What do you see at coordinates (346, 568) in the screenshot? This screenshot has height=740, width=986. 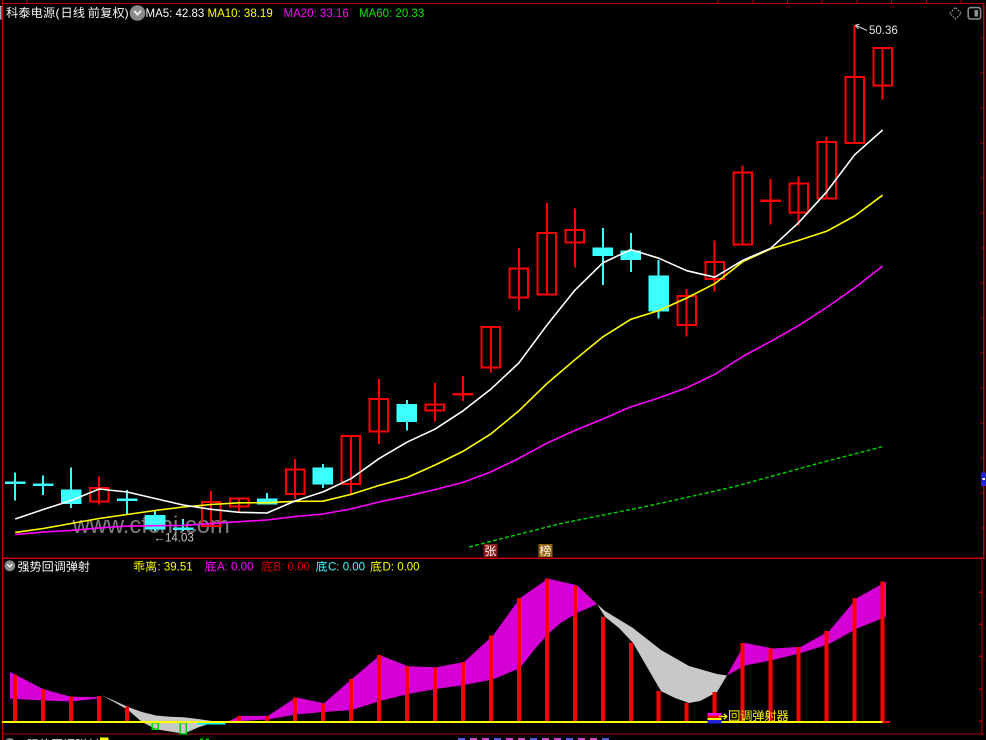 I see `svg-text: C: 0.00` at bounding box center [346, 568].